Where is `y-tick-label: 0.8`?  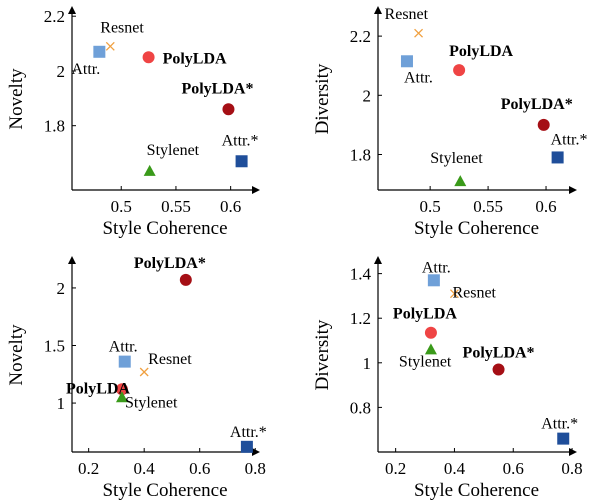
y-tick-label: 0.8 is located at coordinates (360, 407).